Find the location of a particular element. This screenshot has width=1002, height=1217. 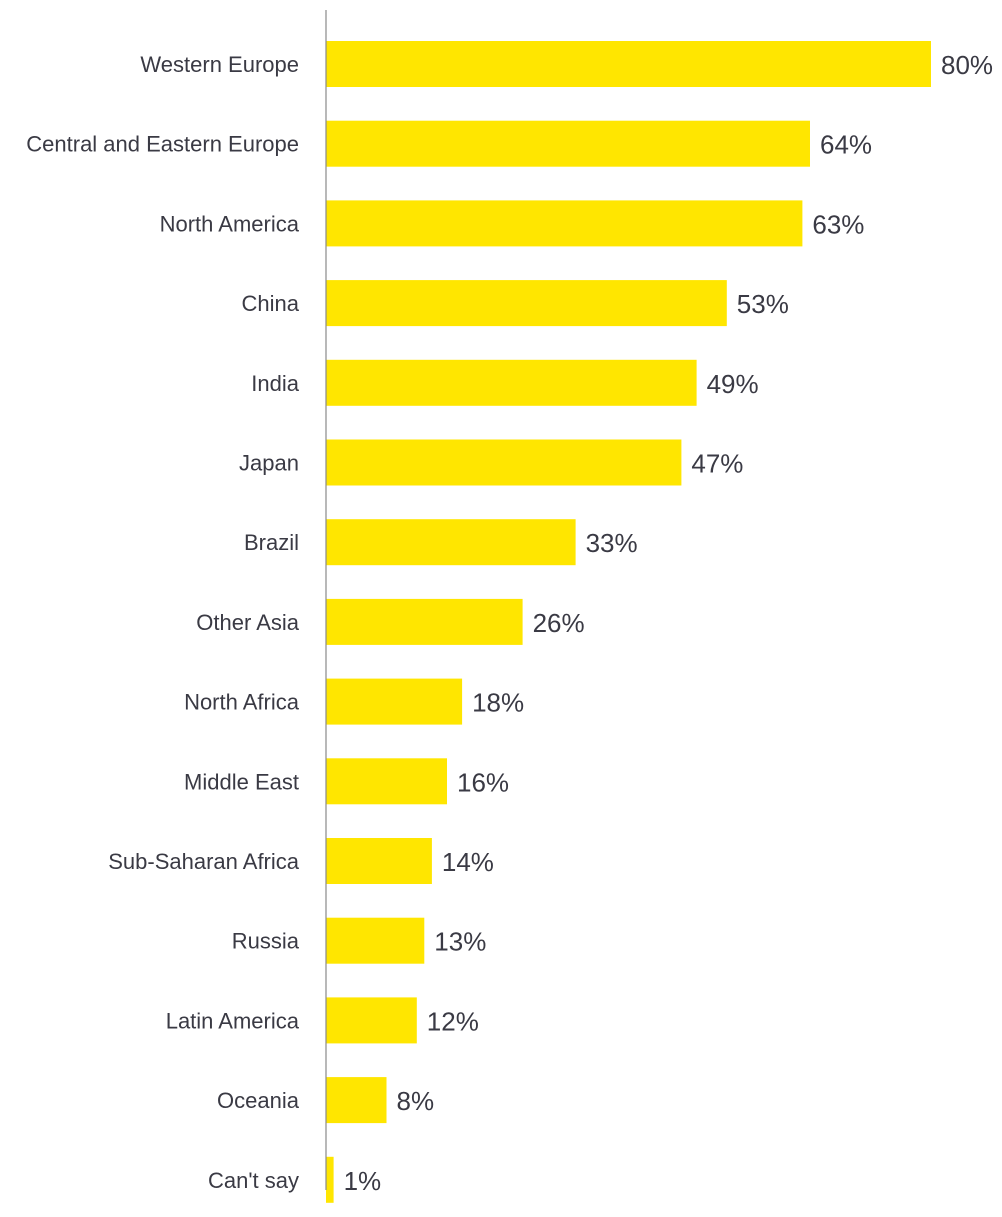

bar-japan is located at coordinates (504, 462).